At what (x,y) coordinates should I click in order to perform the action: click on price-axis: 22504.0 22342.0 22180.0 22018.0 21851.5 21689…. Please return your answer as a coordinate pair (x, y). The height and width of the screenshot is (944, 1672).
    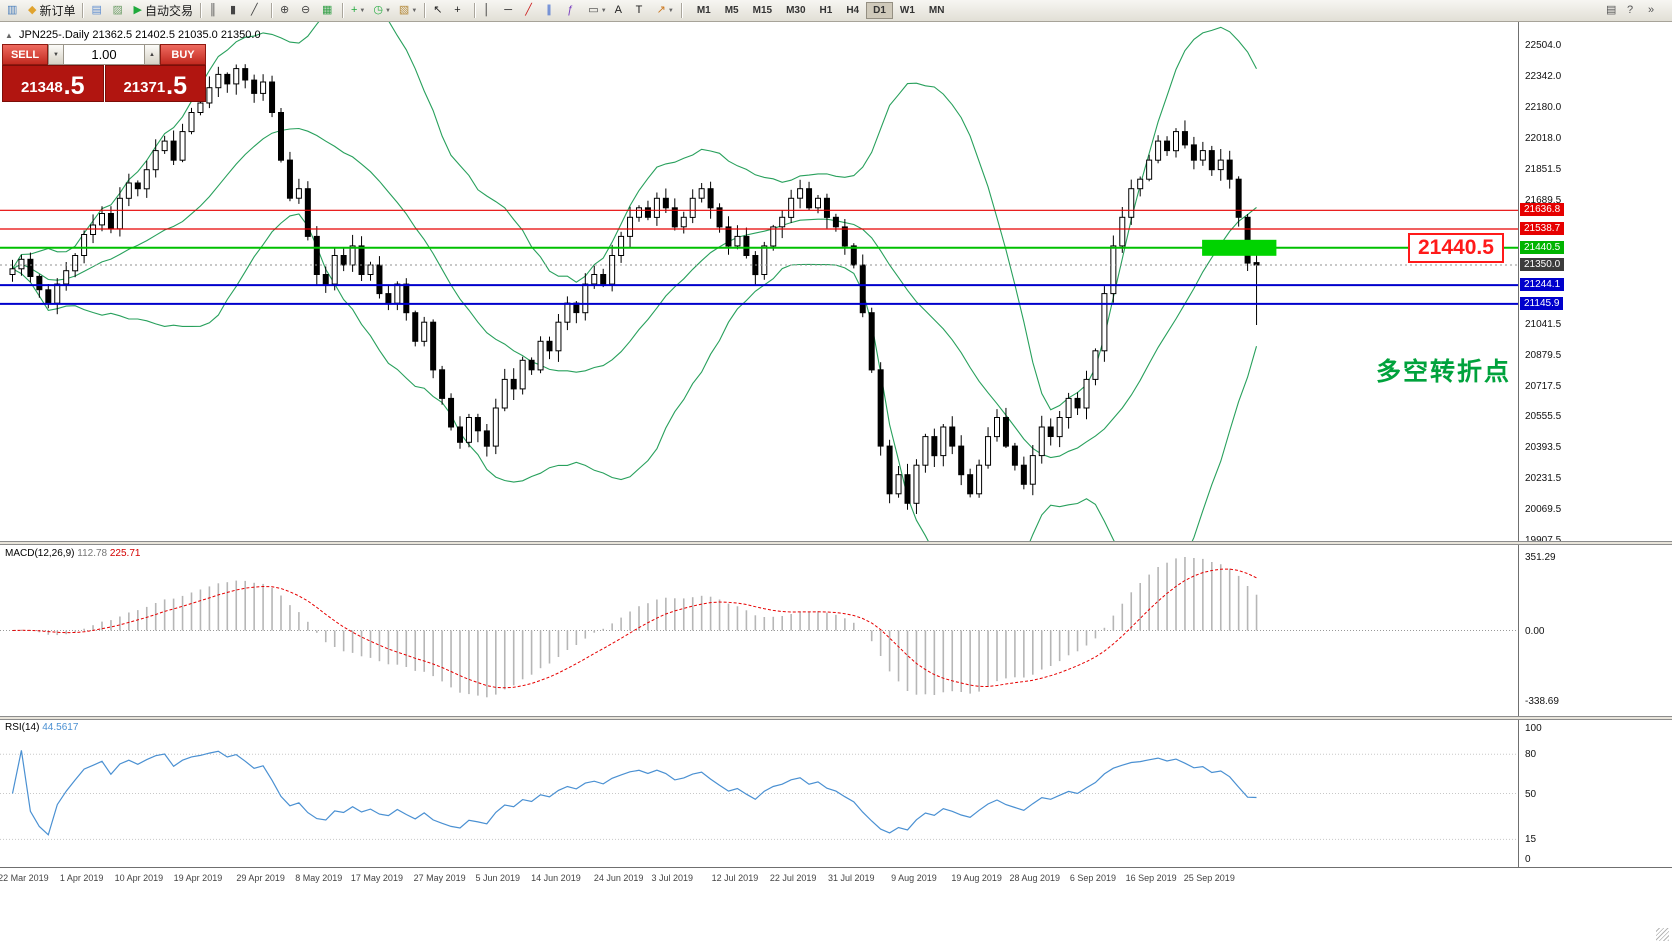
    Looking at the image, I should click on (1595, 444).